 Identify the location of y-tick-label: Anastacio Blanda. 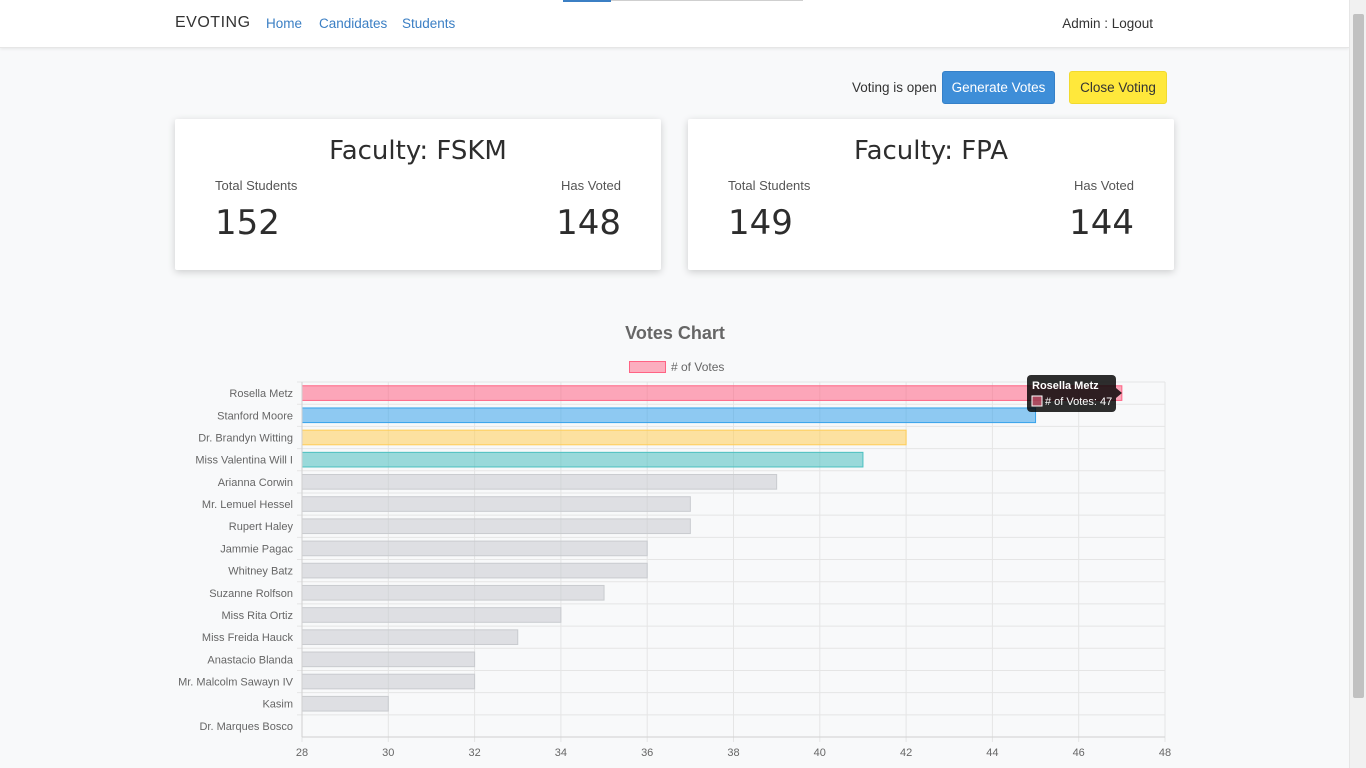
(250, 660).